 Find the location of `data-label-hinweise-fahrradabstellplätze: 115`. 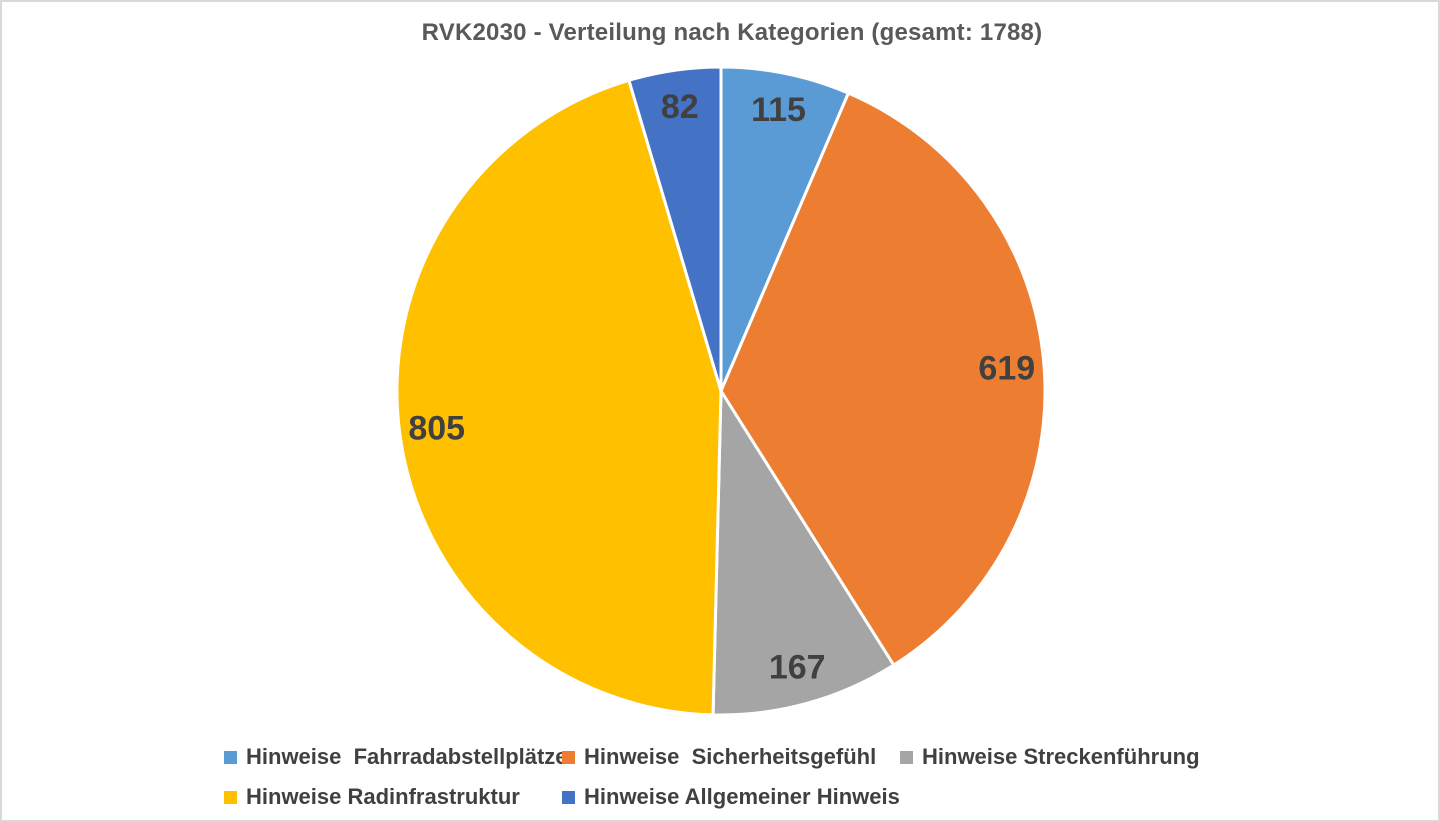

data-label-hinweise-fahrradabstellplätze: 115 is located at coordinates (778, 110).